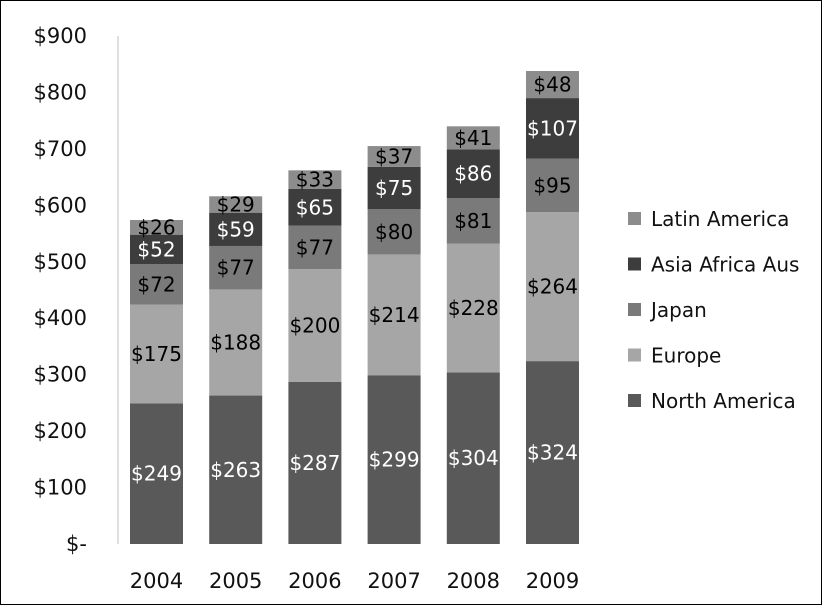 Image resolution: width=822 pixels, height=606 pixels. I want to click on data-label: $75, so click(394, 188).